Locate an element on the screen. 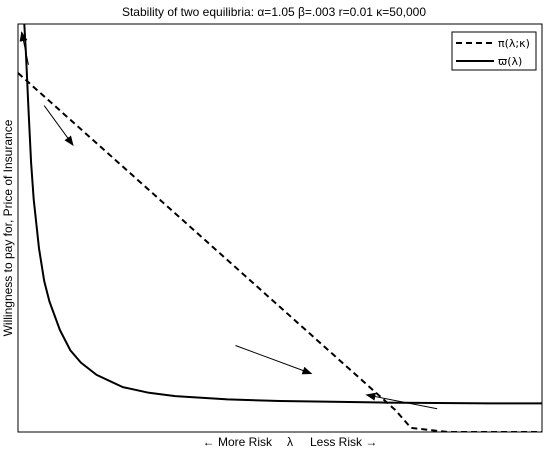 The width and height of the screenshot is (550, 454). legend-label-pi: π(λ;κ) is located at coordinates (514, 43).